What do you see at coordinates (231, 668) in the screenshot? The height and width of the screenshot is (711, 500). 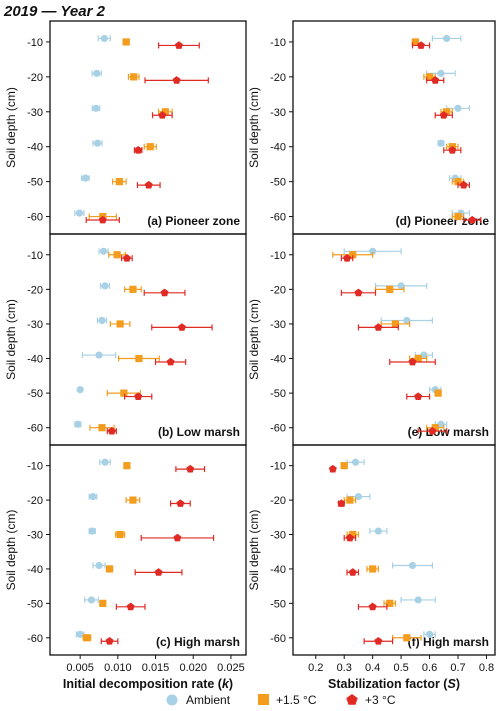 I see `x-tick-label: 0.025` at bounding box center [231, 668].